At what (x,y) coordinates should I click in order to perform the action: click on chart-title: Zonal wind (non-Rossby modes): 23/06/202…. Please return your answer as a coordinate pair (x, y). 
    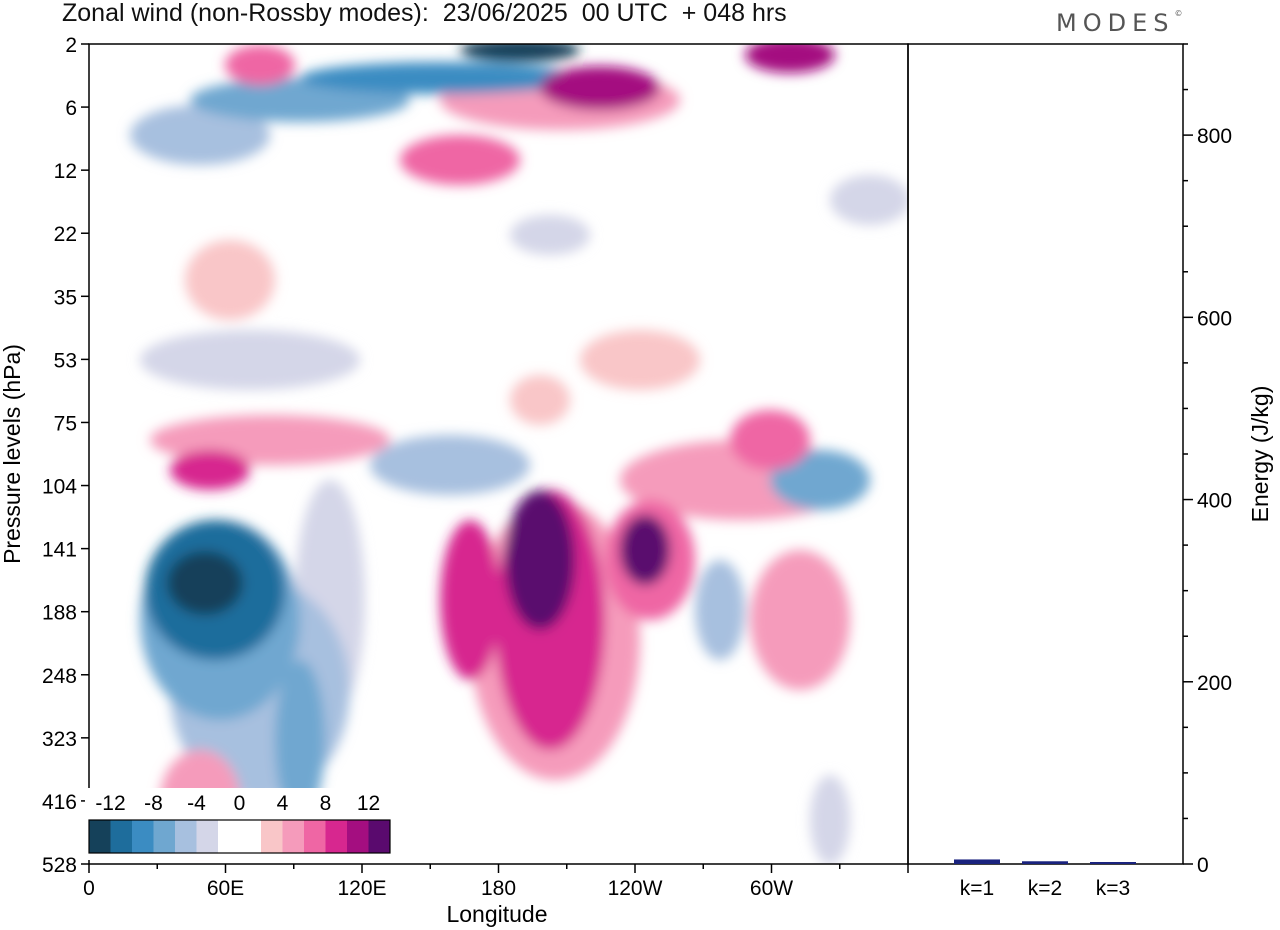
    Looking at the image, I should click on (424, 13).